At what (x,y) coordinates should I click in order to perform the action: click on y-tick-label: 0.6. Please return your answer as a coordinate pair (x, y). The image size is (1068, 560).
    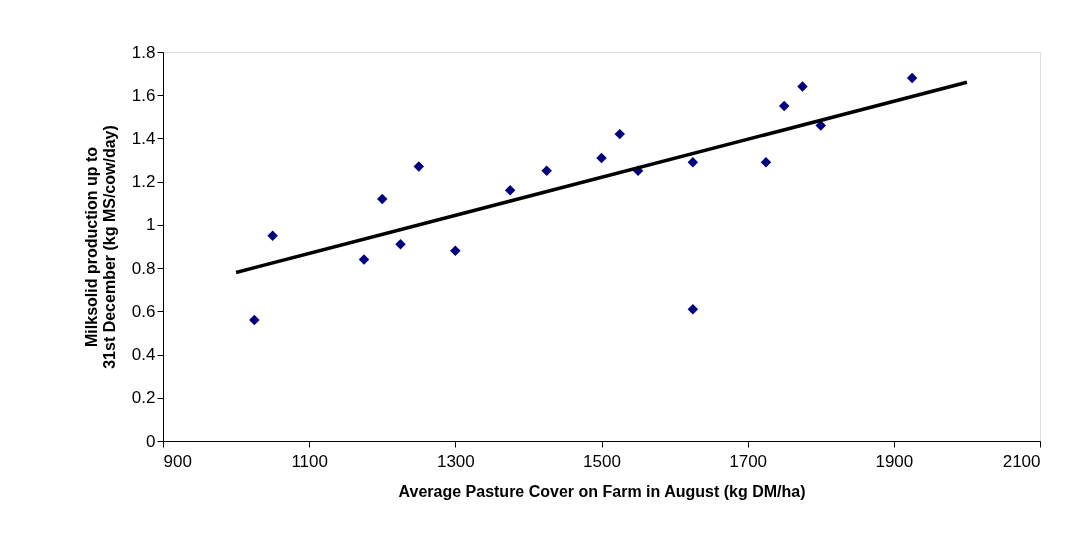
    Looking at the image, I should click on (143, 311).